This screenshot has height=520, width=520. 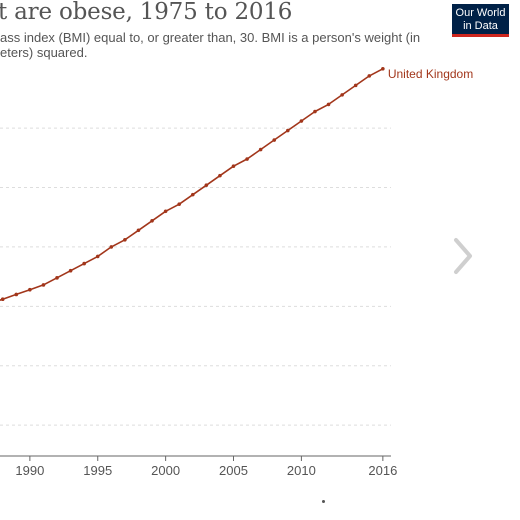 What do you see at coordinates (97, 470) in the screenshot?
I see `x-tick-label: 1995` at bounding box center [97, 470].